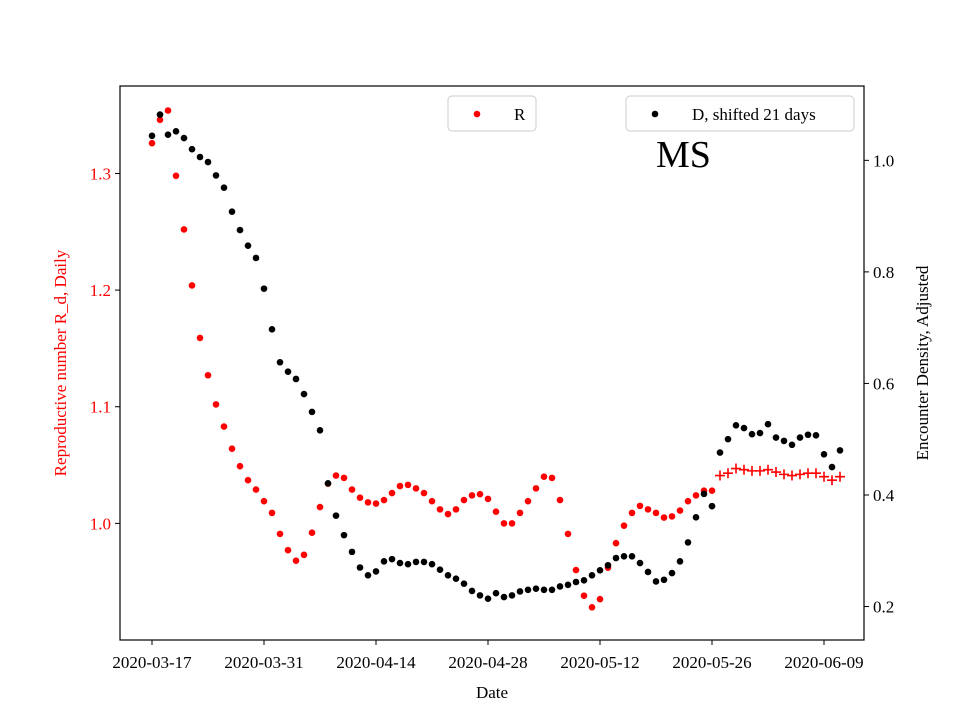 This screenshot has width=960, height=720. Describe the element at coordinates (152, 662) in the screenshot. I see `x-tick-label: 2020-03-17` at that location.